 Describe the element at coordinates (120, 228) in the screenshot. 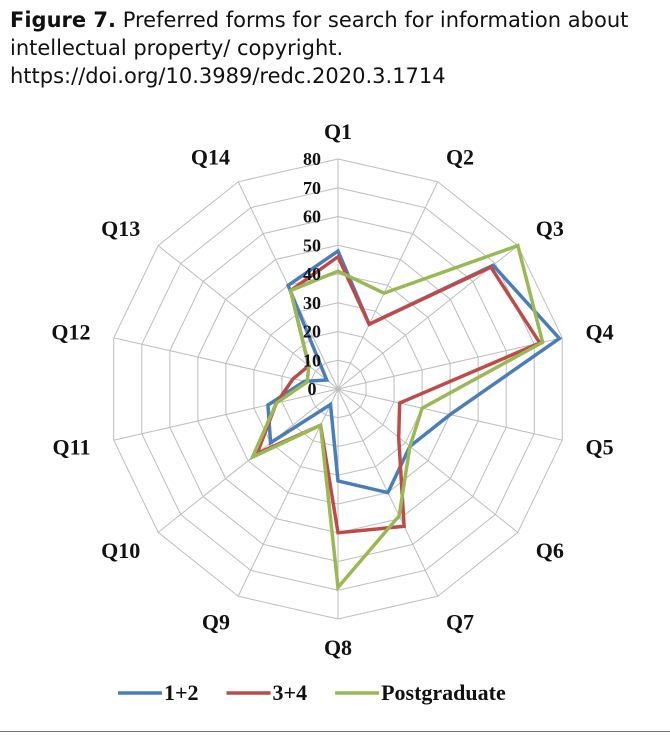

I see `spoke-label-q13: Q13` at that location.